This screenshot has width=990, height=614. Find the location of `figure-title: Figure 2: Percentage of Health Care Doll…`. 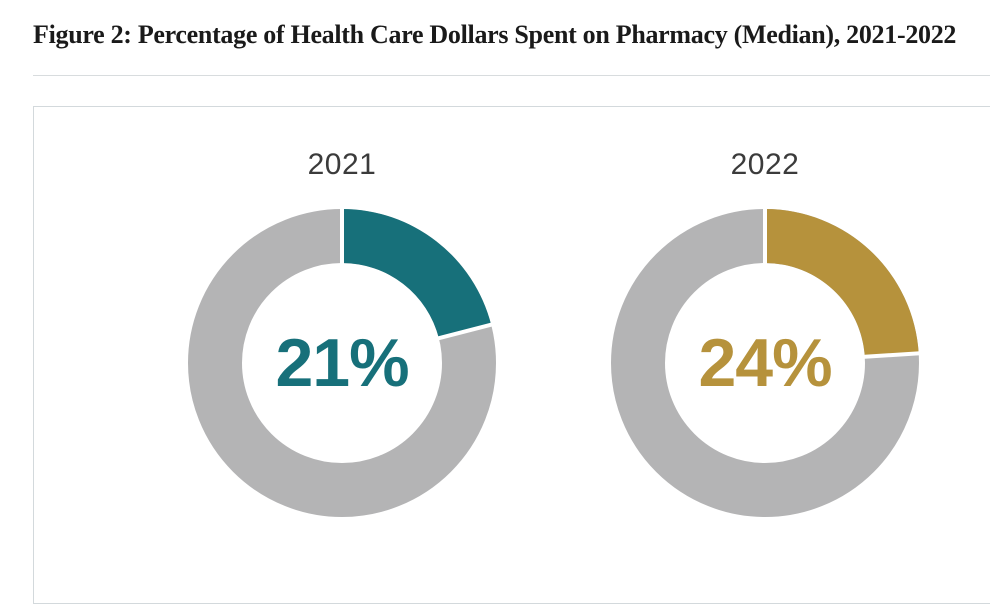

figure-title: Figure 2: Percentage of Health Care Doll… is located at coordinates (495, 34).